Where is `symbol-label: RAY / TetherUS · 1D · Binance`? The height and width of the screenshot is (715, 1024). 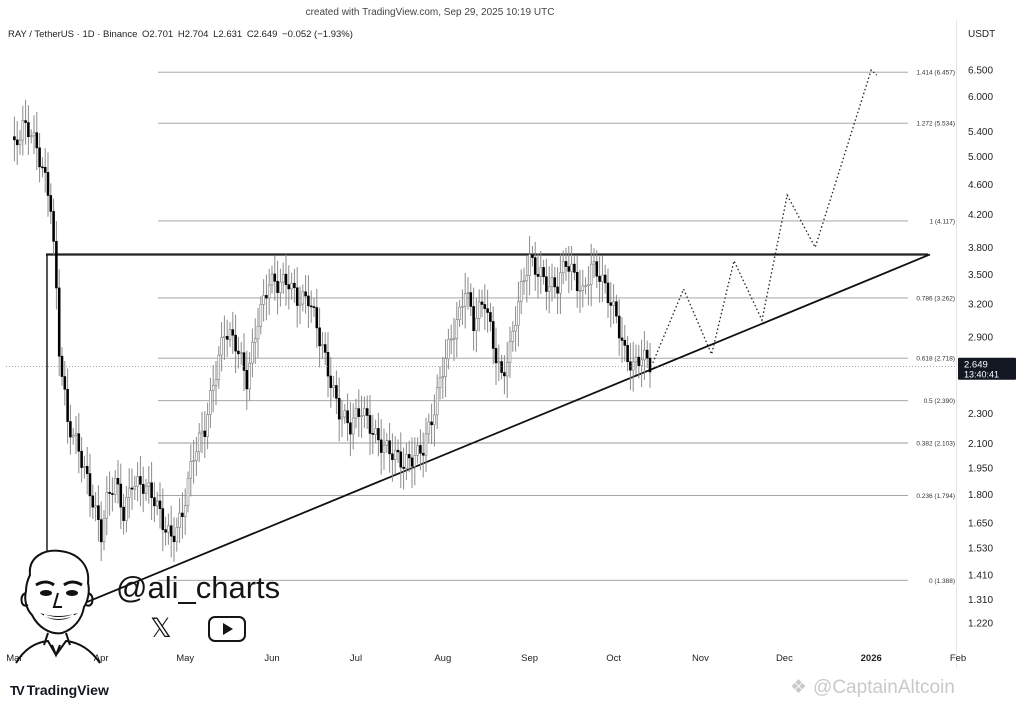
symbol-label: RAY / TetherUS · 1D · Binance is located at coordinates (73, 34).